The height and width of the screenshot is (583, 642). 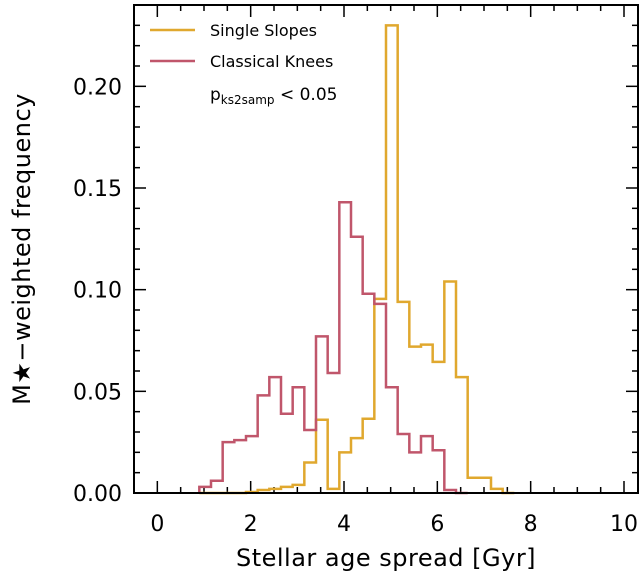 I want to click on y-tick-label: 0.10, so click(x=97, y=291).